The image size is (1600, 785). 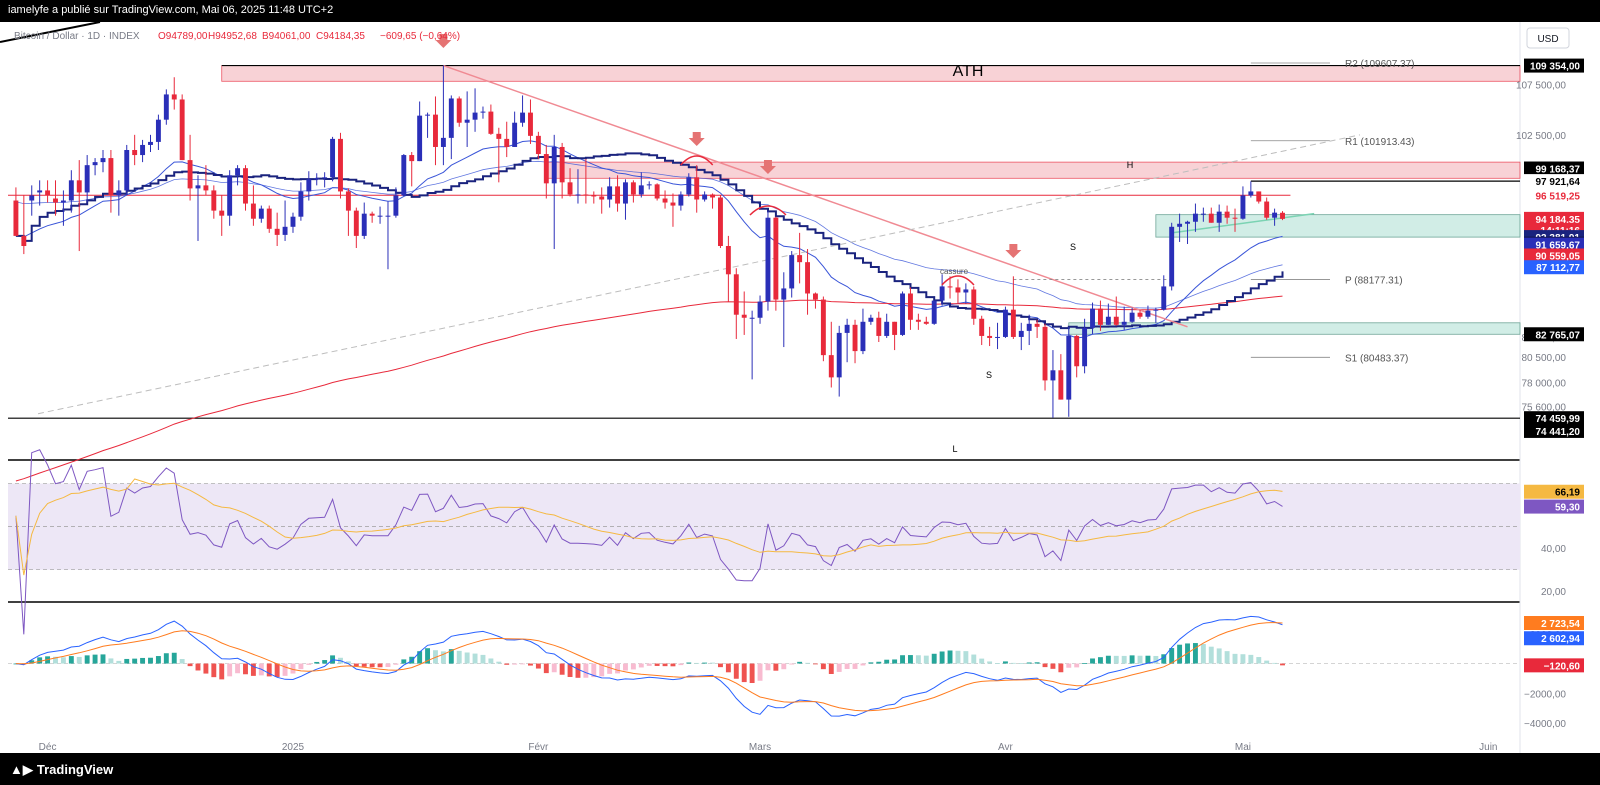 What do you see at coordinates (77, 36) in the screenshot?
I see `legend-symbol: Bitcoin / Dollar · 1D · INDEX` at bounding box center [77, 36].